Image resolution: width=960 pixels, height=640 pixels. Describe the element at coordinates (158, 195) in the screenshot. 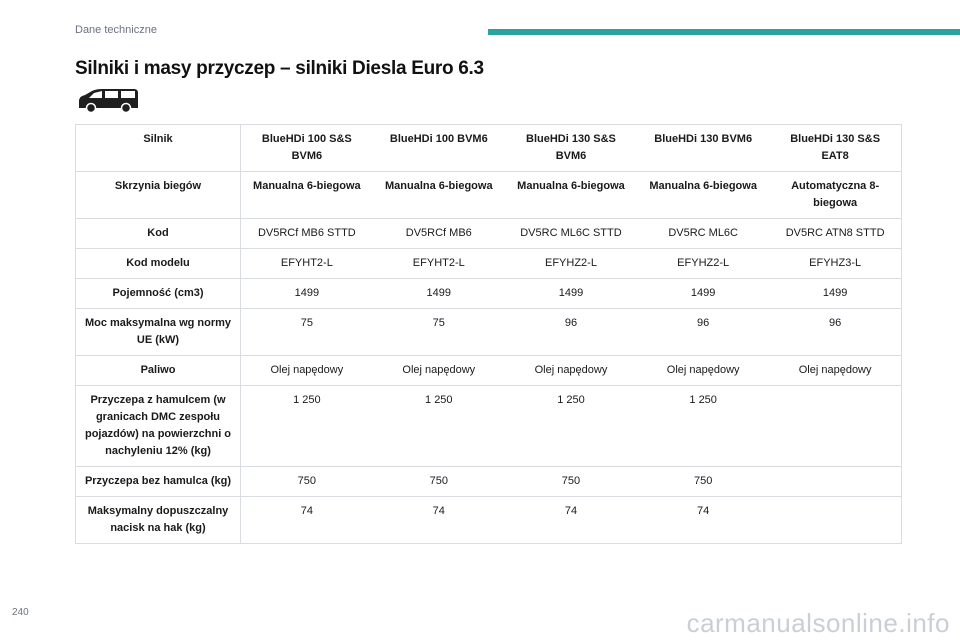

I see `row-label: Skrzynia biegów` at that location.